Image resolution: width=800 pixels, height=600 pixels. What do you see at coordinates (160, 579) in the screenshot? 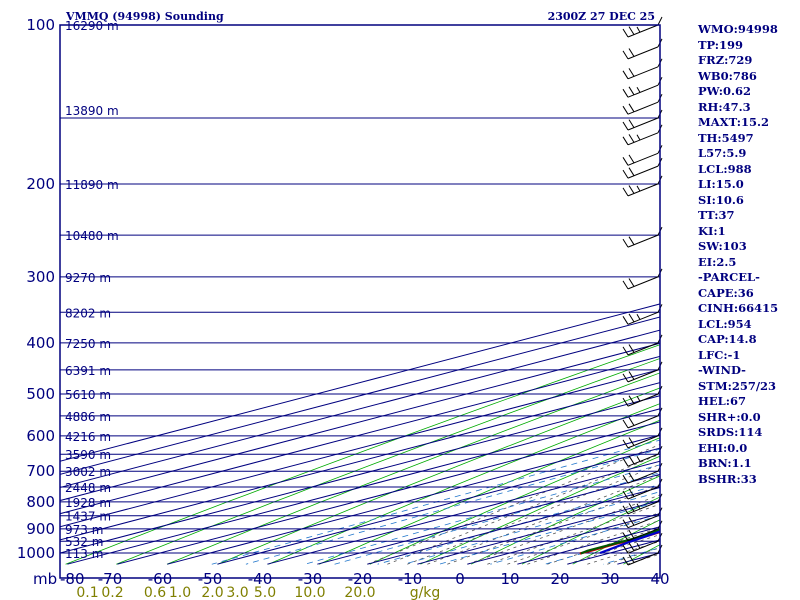
I see `temperature-label: -60` at bounding box center [160, 579].